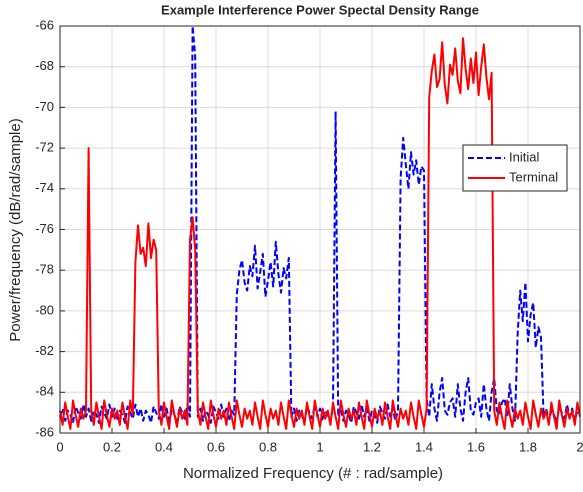 The image size is (583, 492). I want to click on x-tick-label: 1.6, so click(476, 446).